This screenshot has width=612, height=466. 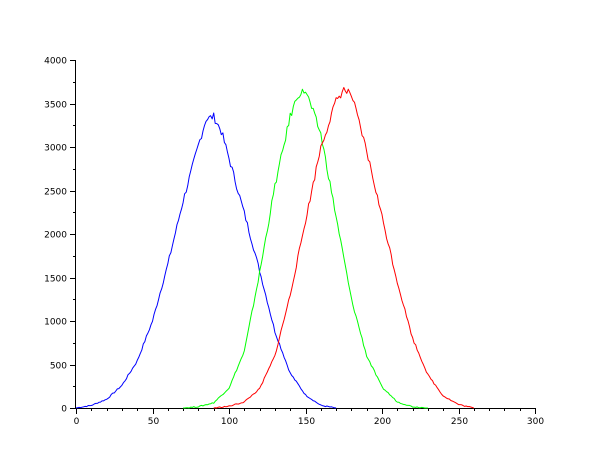 I want to click on y-tick-label: 1000, so click(x=55, y=323).